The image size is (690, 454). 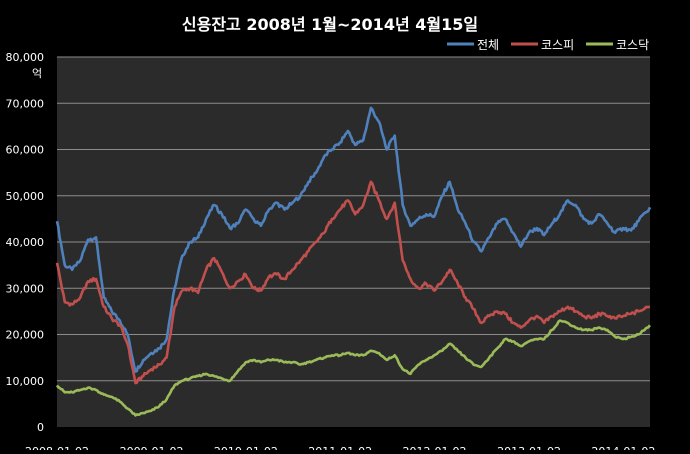 What do you see at coordinates (25, 57) in the screenshot?
I see `y-tick-label: 80,000` at bounding box center [25, 57].